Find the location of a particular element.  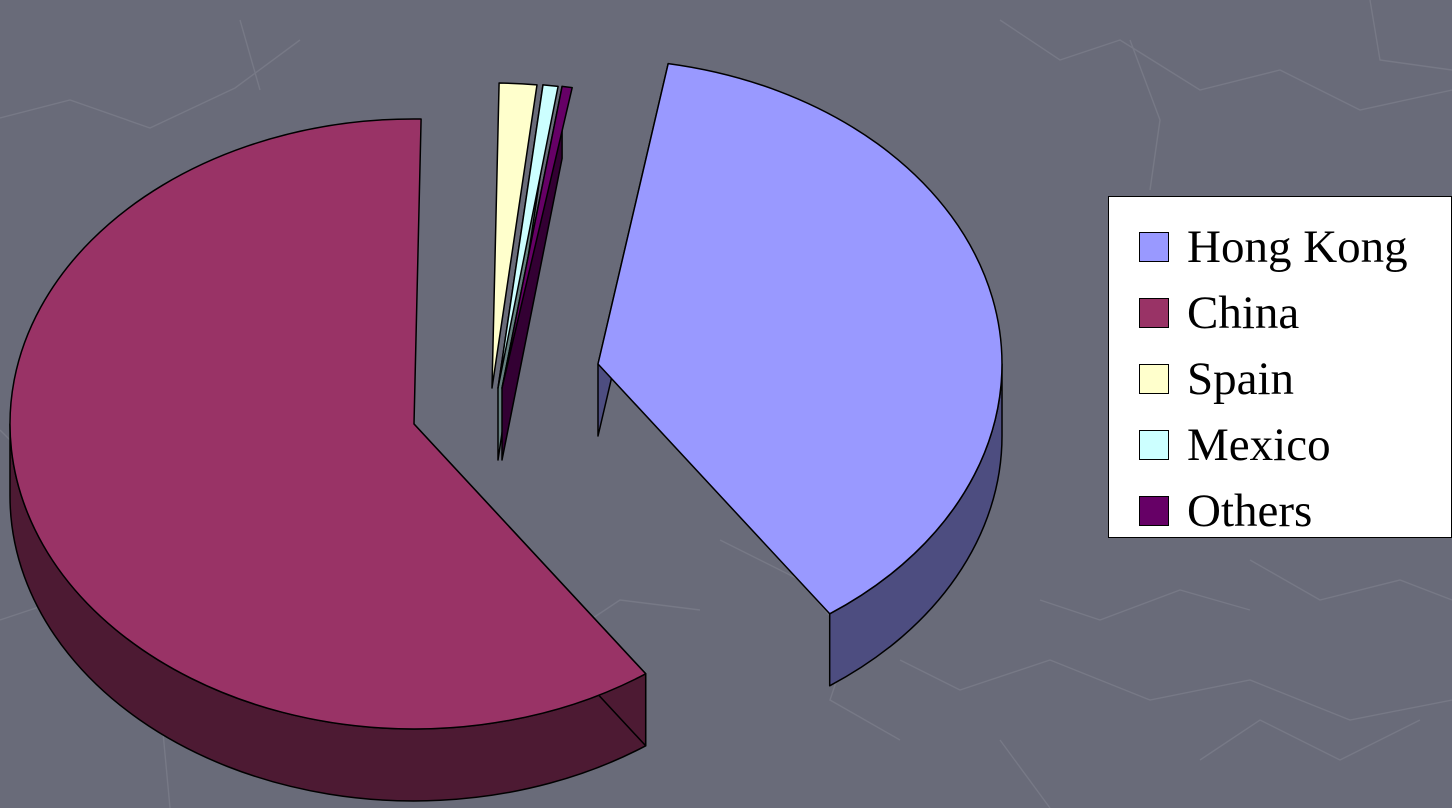

legend-item-mexico: Mexico is located at coordinates (1295, 445).